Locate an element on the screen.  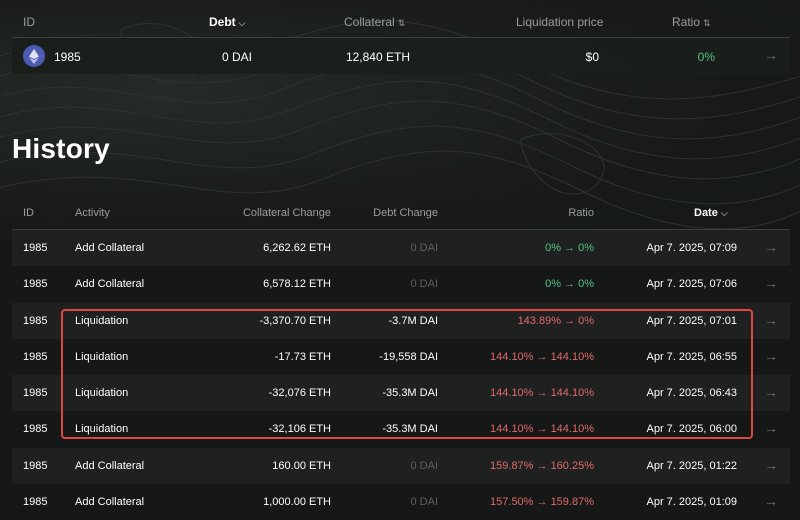
row-collateral-change: 160.00 ETH is located at coordinates (301, 465).